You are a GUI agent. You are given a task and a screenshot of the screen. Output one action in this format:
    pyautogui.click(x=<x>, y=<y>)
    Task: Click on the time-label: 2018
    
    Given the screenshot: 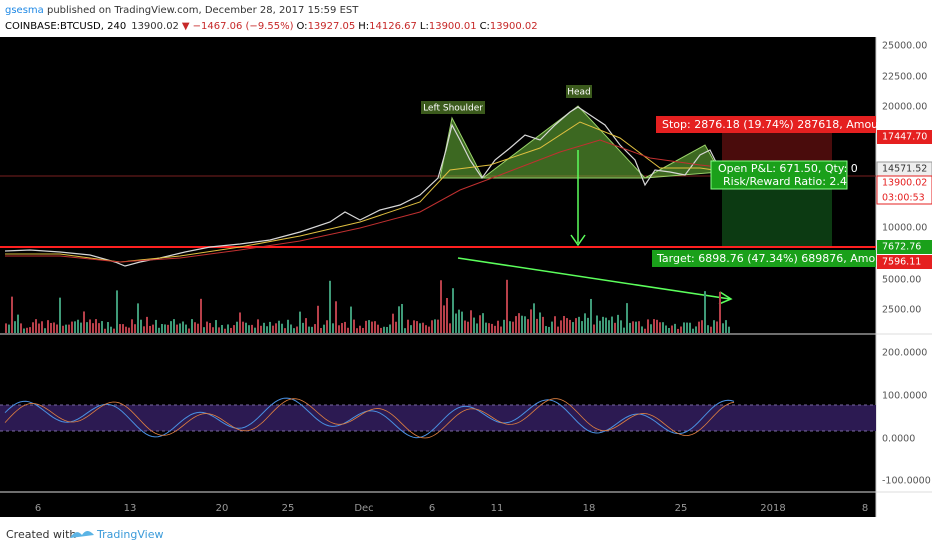 What is the action you would take?
    pyautogui.click(x=772, y=508)
    